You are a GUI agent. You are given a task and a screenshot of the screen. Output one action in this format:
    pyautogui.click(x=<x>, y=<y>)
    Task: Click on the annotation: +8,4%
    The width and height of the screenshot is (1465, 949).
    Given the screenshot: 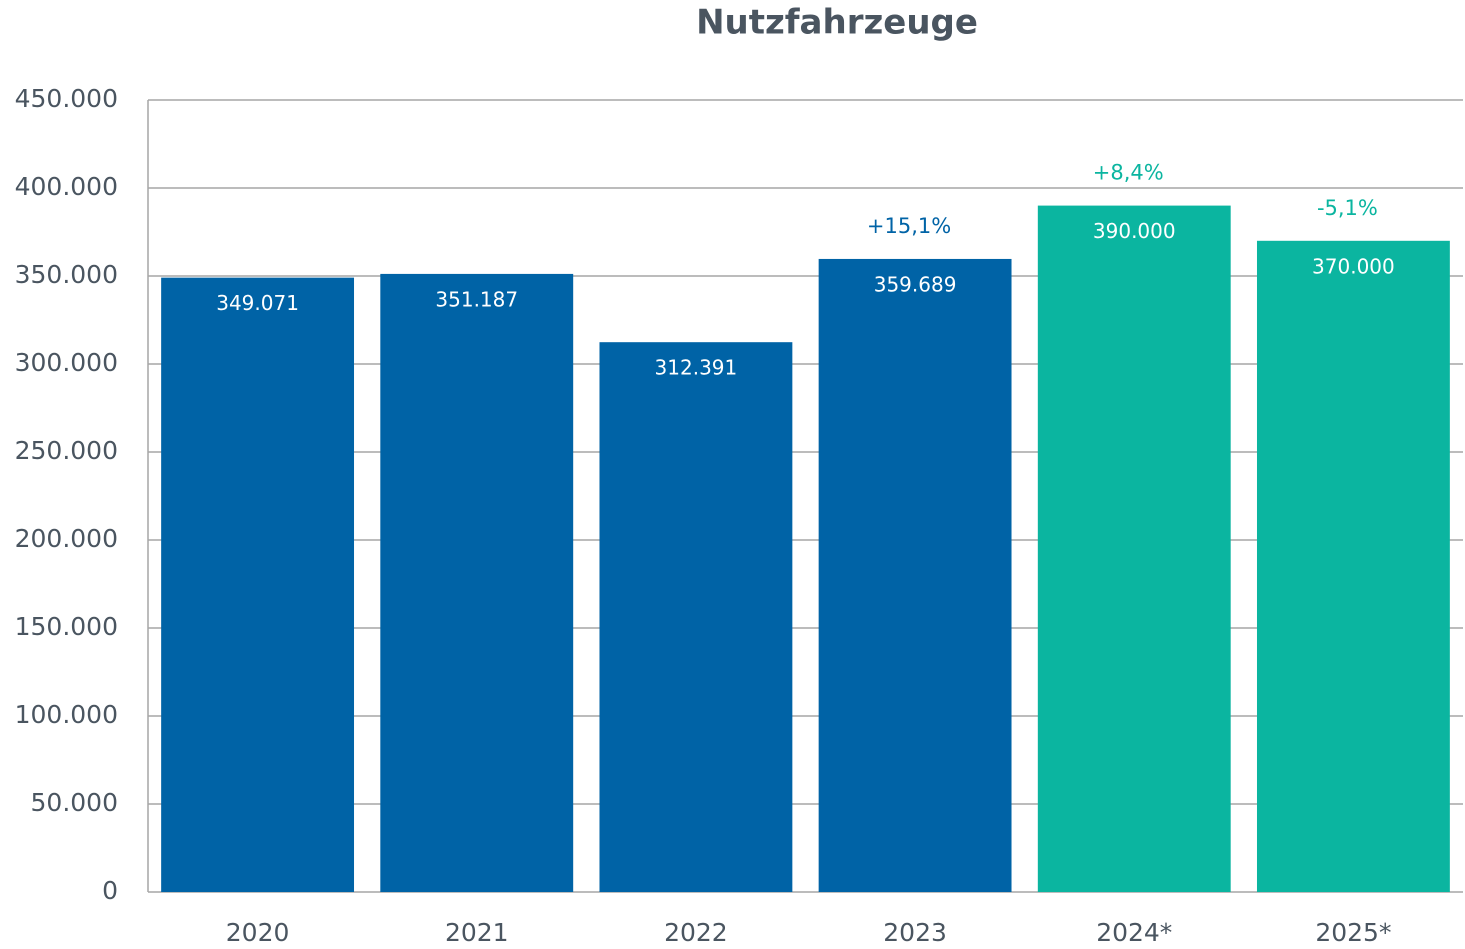 What is the action you would take?
    pyautogui.click(x=1128, y=173)
    